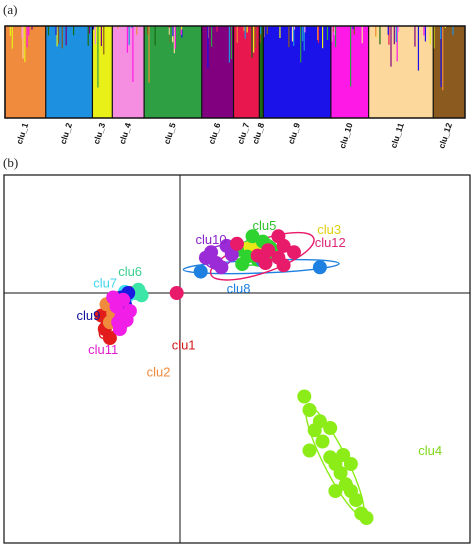  I want to click on point-clu1, so click(109, 338).